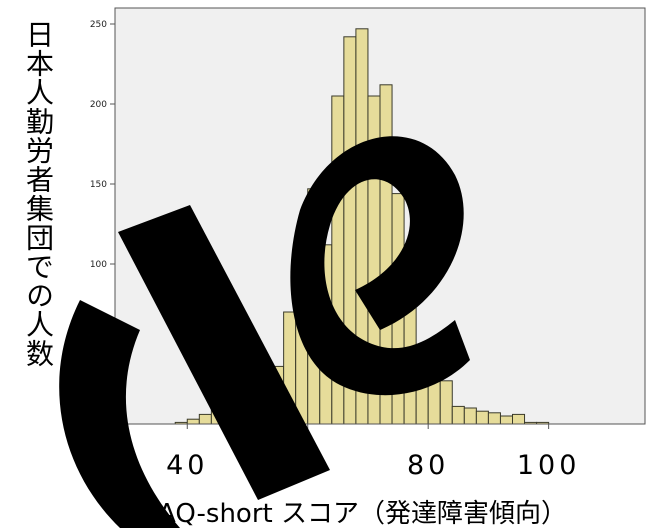  I want to click on x-tick-label: 80, so click(428, 465).